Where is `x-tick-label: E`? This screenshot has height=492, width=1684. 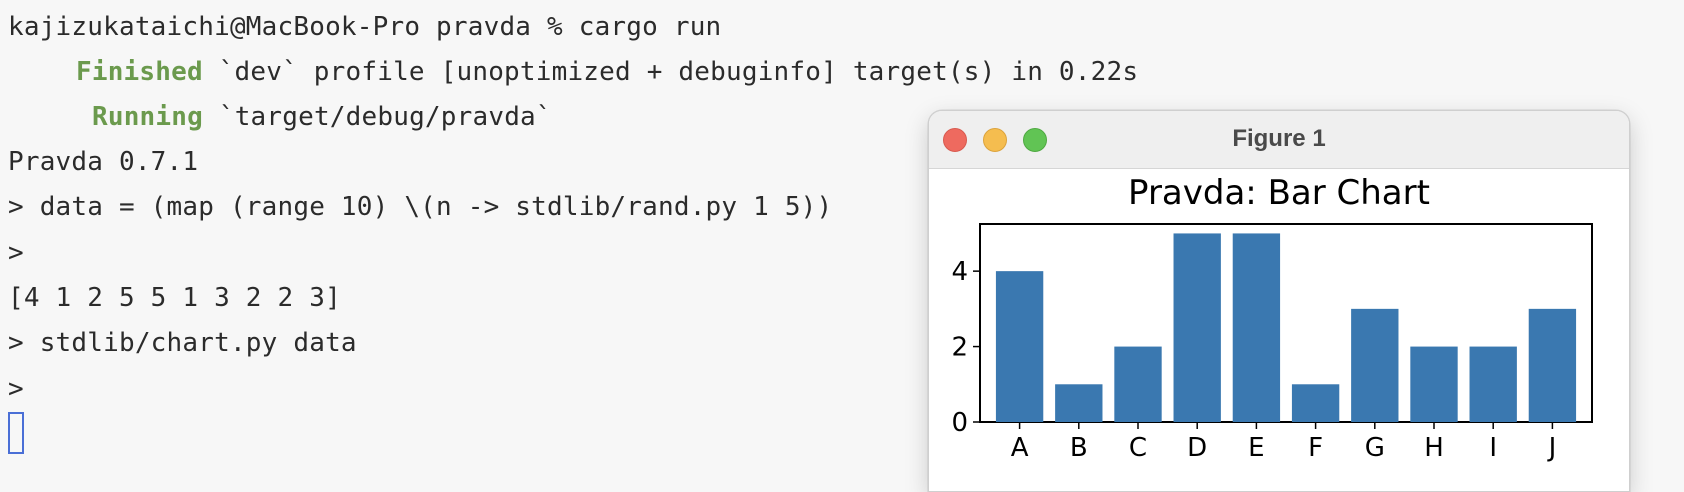 x-tick-label: E is located at coordinates (1256, 448).